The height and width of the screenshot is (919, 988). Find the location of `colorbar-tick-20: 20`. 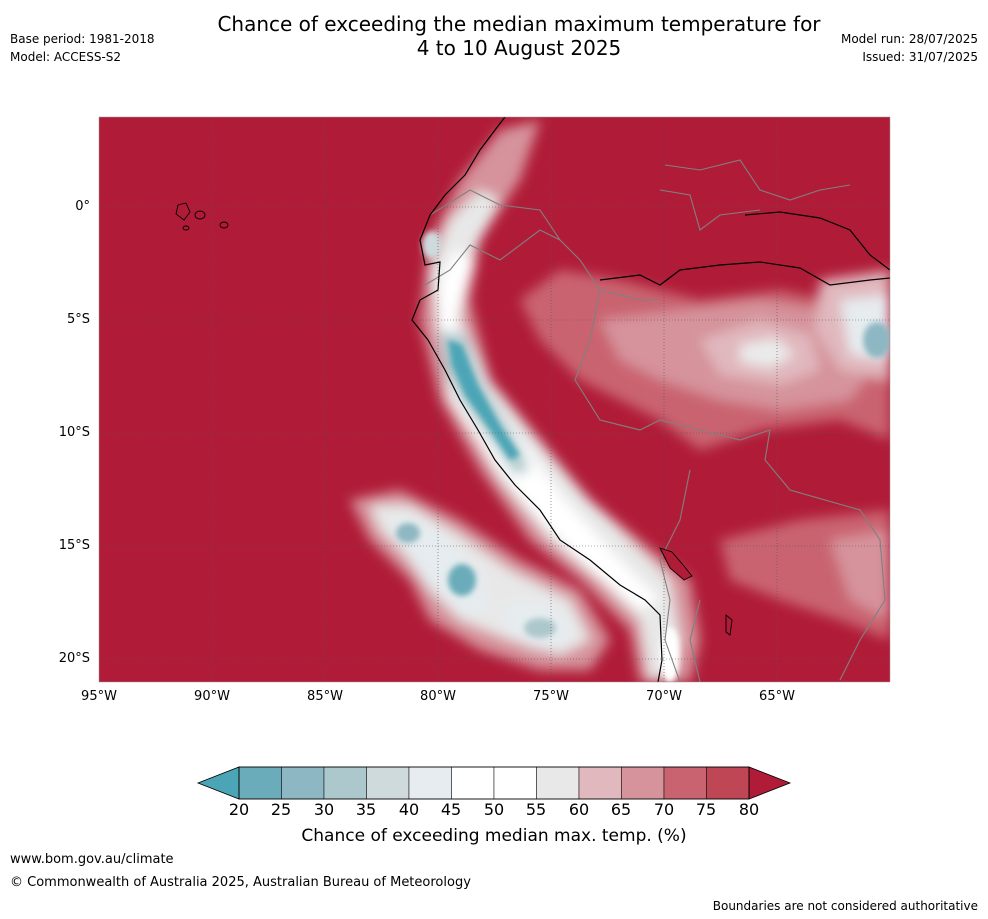

colorbar-tick-20: 20 is located at coordinates (239, 809).